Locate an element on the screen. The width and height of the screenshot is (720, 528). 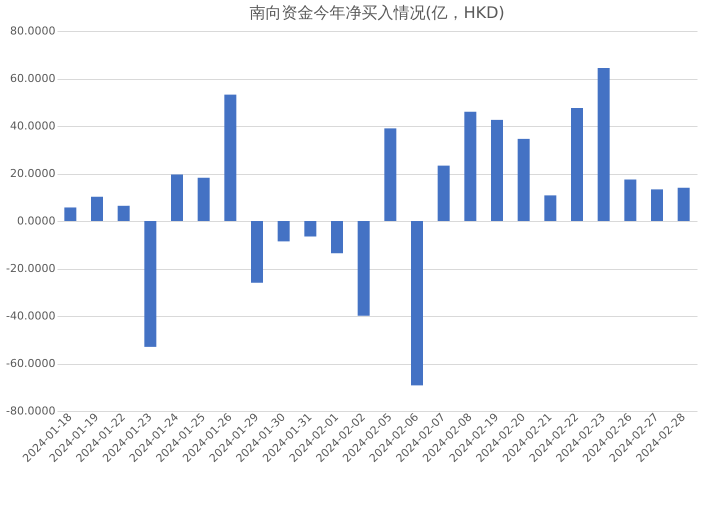
y-tick-label: -80.0000 is located at coordinates (31, 411).